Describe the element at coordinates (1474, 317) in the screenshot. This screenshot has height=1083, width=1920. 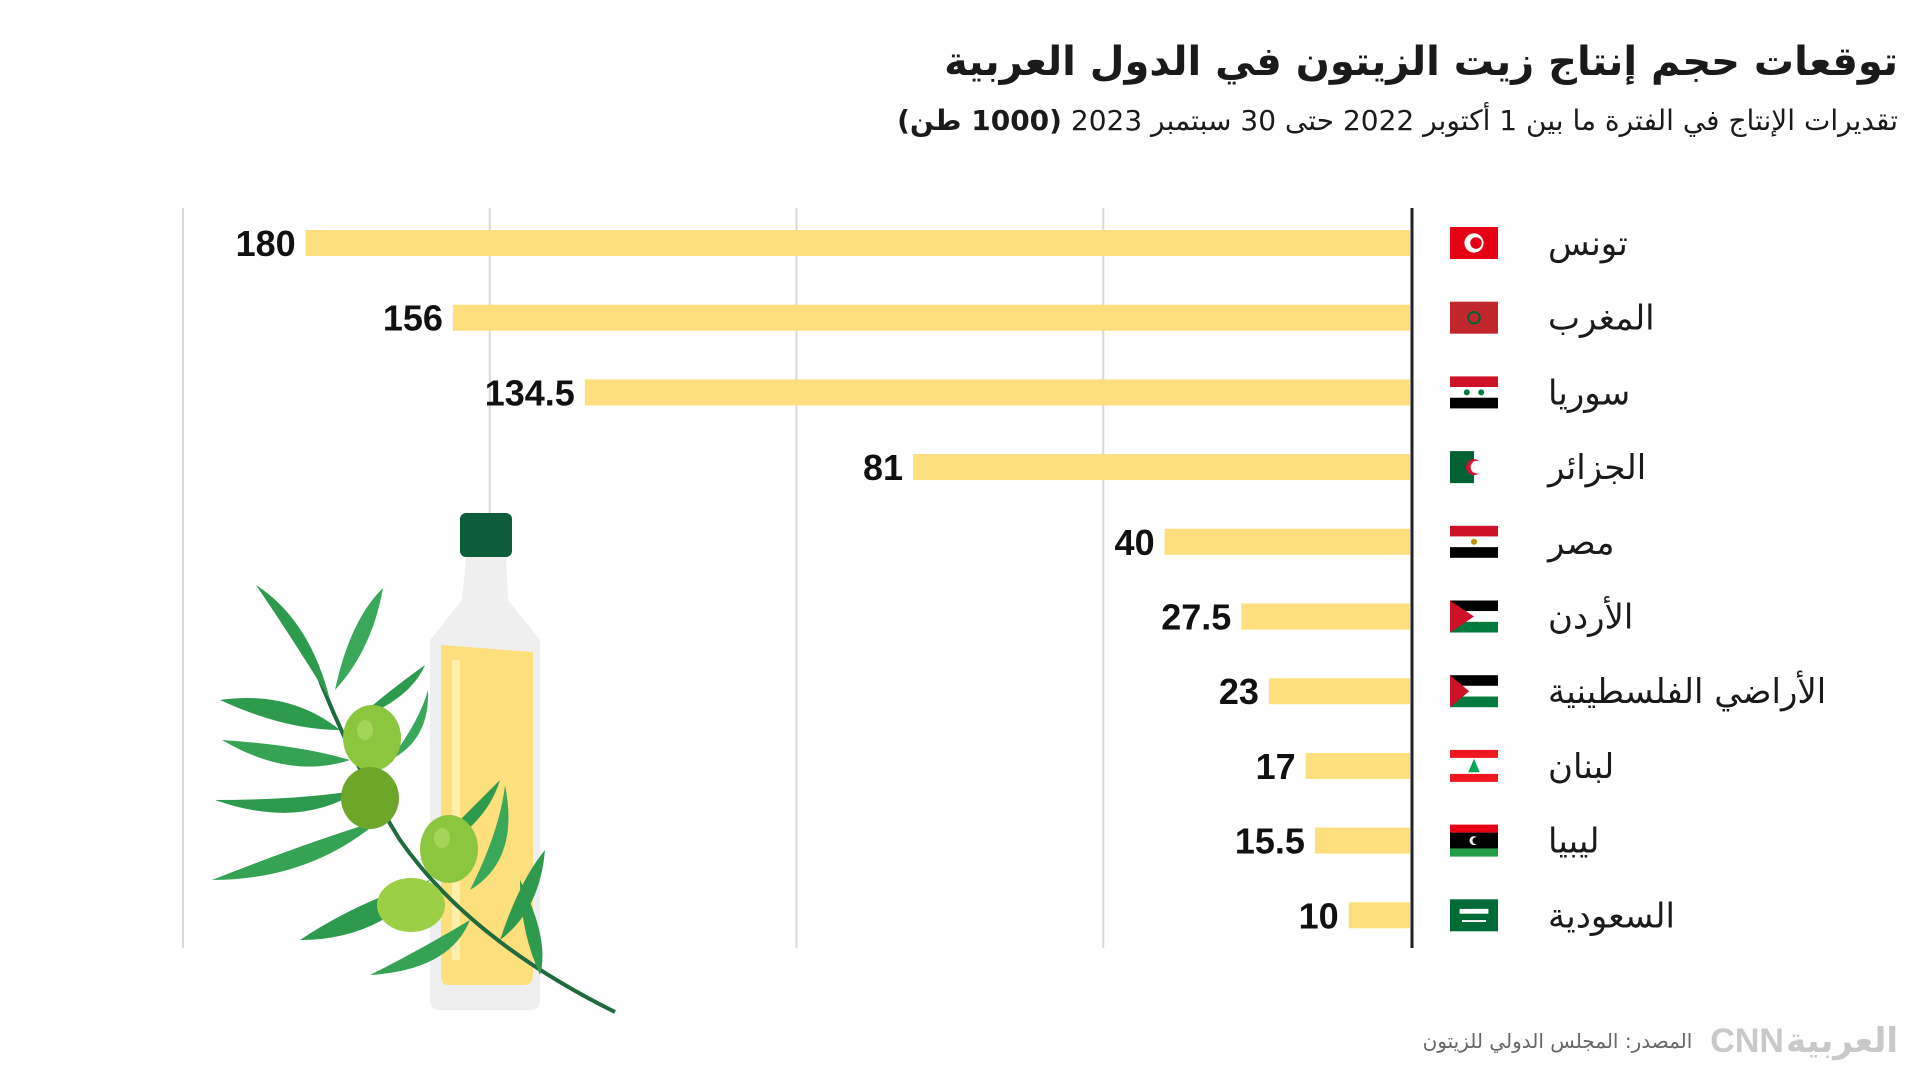
I see `morocco-flag-icon` at that location.